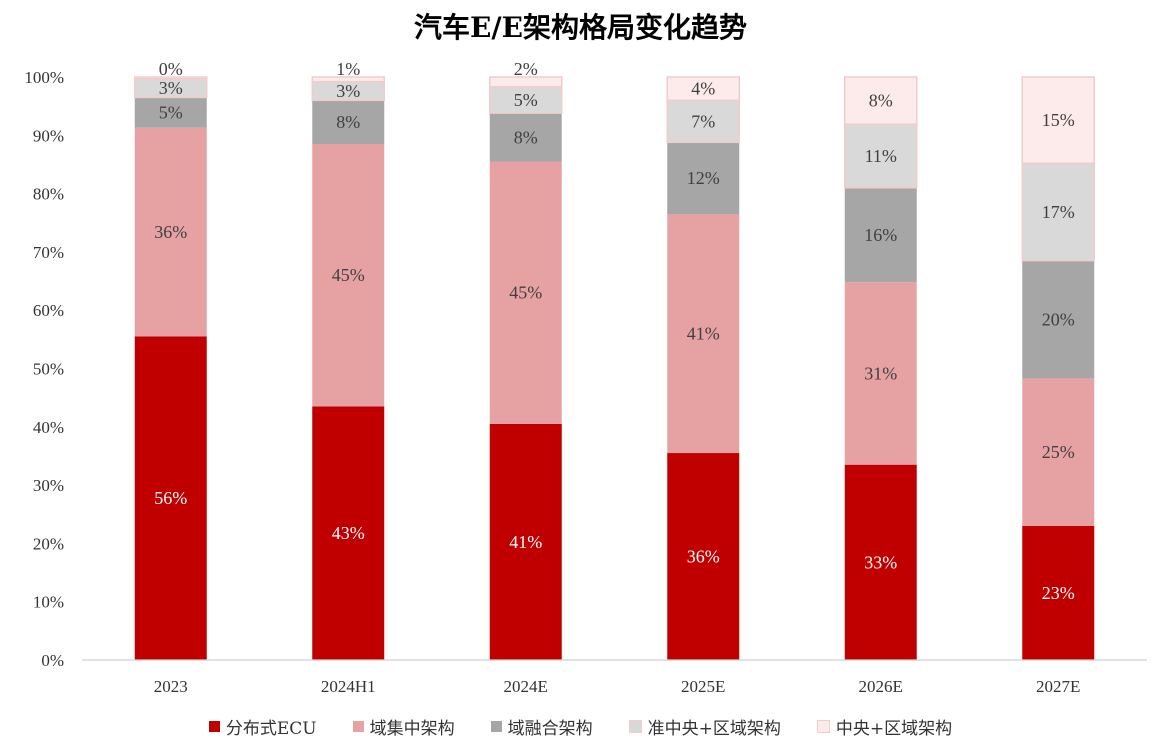  Describe the element at coordinates (881, 156) in the screenshot. I see `data-label: 11%` at that location.